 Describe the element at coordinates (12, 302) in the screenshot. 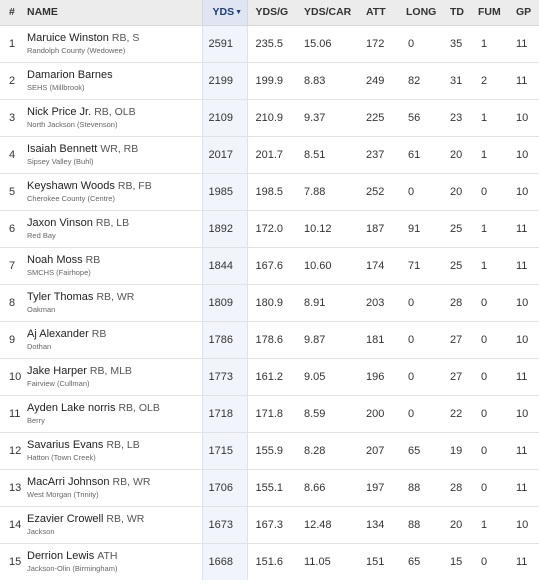

I see `rank-cell: 8` at that location.